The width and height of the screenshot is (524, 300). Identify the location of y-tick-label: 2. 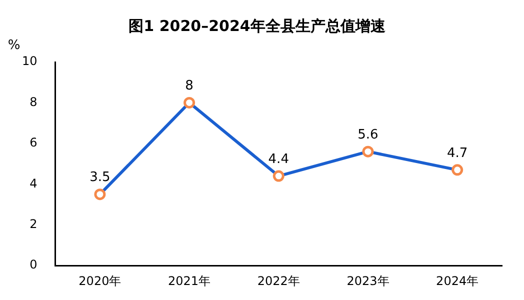
(34, 224).